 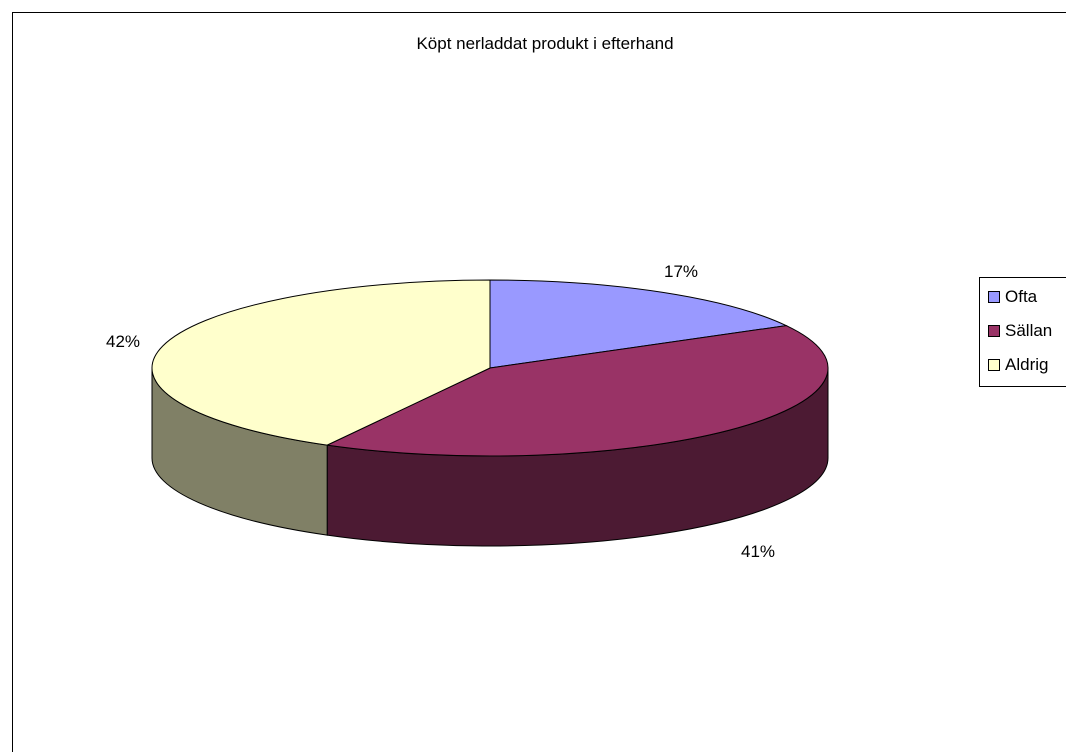 What do you see at coordinates (1021, 296) in the screenshot?
I see `legend-label-ofta: Ofta` at bounding box center [1021, 296].